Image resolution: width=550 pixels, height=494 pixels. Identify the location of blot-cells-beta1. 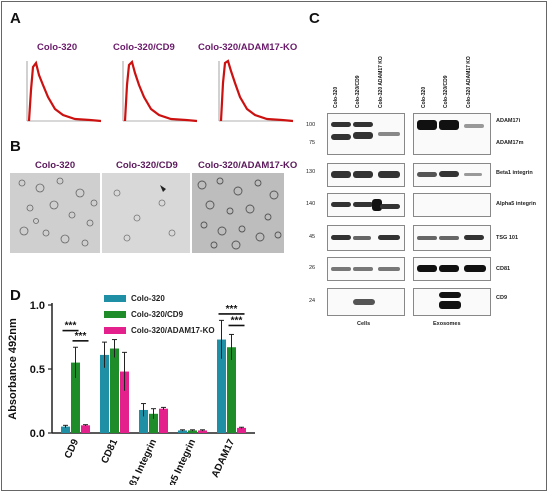
(366, 175).